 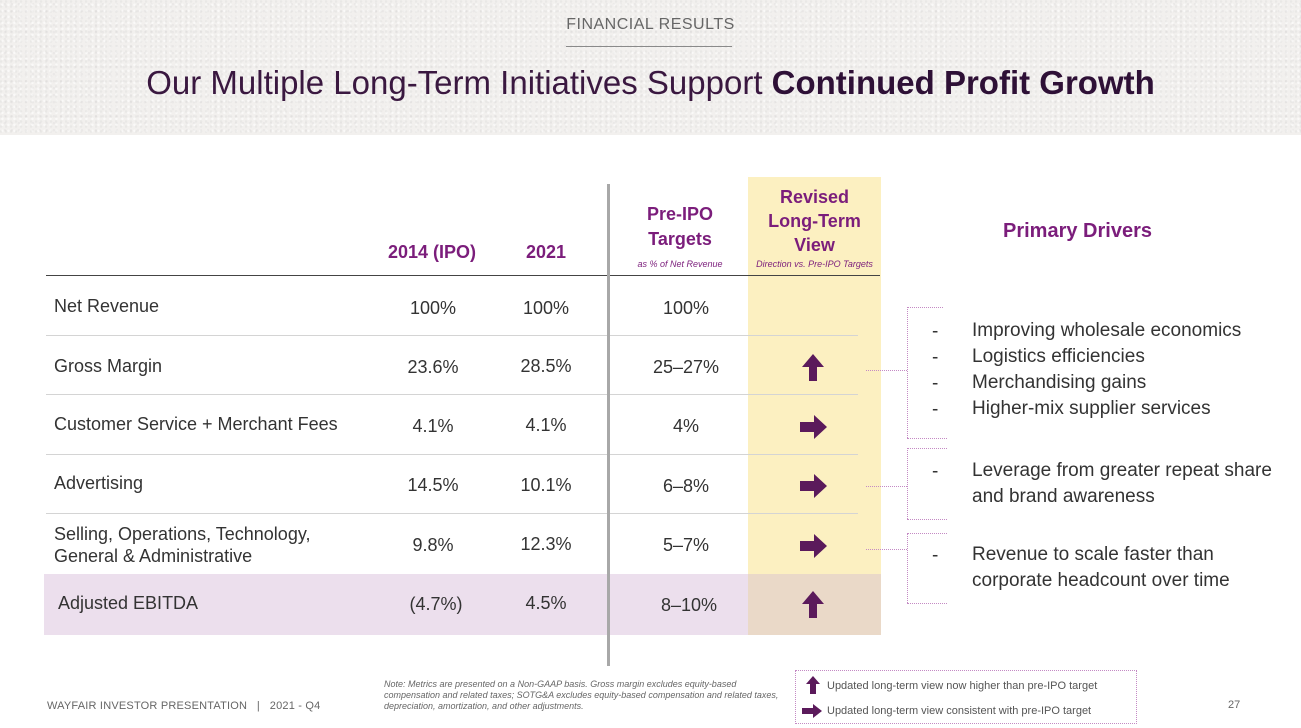 What do you see at coordinates (1107, 330) in the screenshot?
I see `driver-item: Improving wholesale economics` at bounding box center [1107, 330].